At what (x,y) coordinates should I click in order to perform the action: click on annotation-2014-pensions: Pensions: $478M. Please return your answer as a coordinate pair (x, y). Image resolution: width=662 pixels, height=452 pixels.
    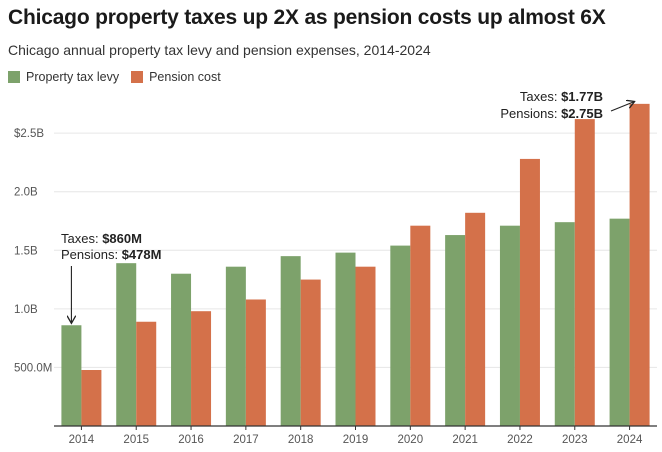
    Looking at the image, I should click on (111, 254).